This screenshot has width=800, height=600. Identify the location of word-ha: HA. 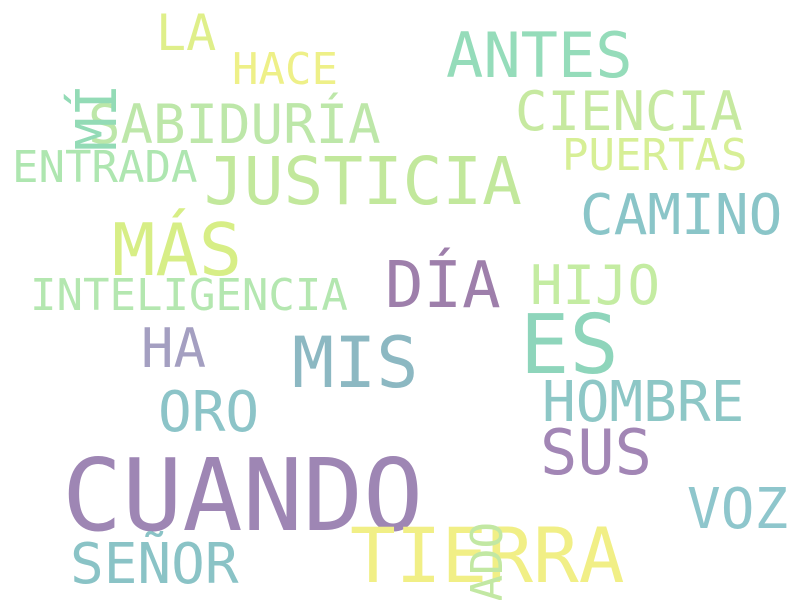
(174, 348).